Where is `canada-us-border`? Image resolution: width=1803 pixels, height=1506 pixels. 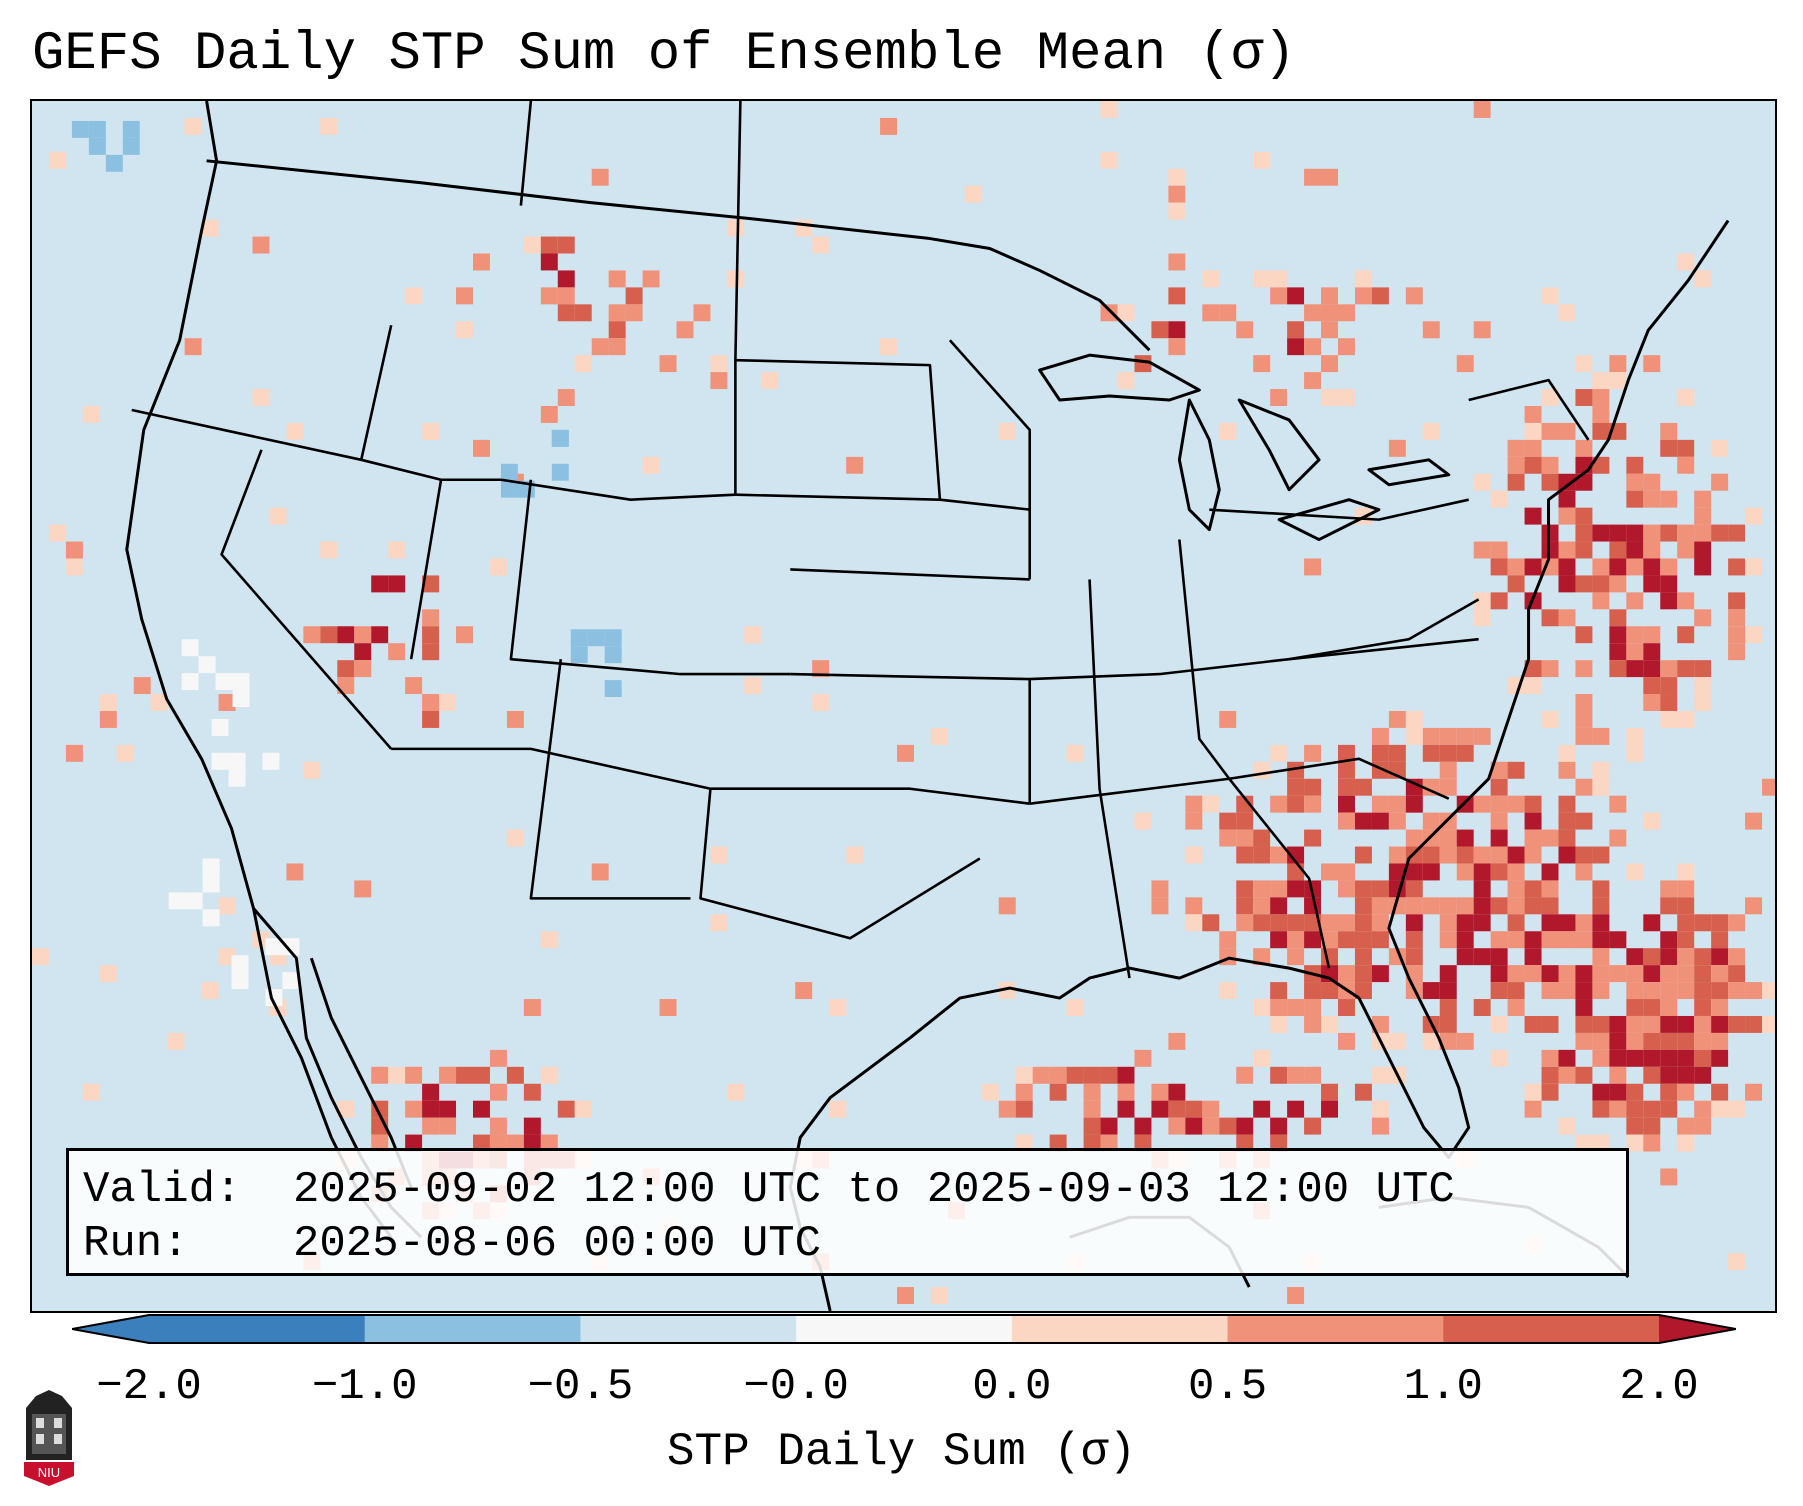 canada-us-border is located at coordinates (678, 255).